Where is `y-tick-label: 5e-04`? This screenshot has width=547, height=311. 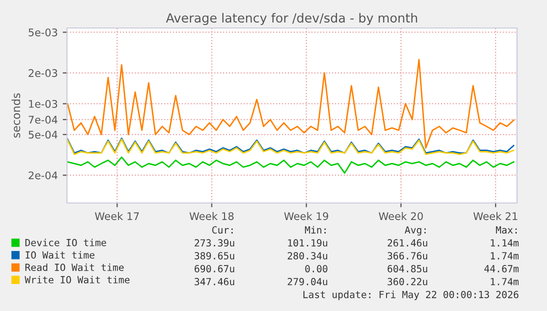
y-tick-label: 5e-04 is located at coordinates (43, 134).